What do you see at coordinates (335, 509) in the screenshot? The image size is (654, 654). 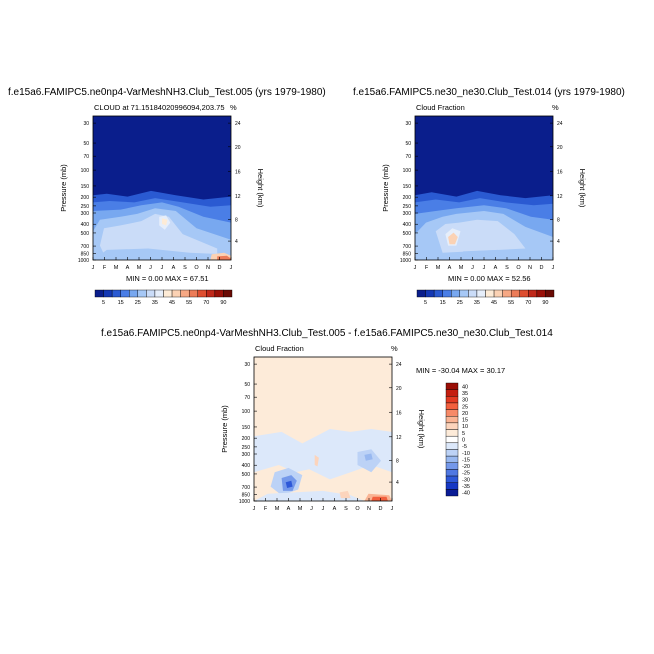 I see `panel3-x-tick-label: A` at bounding box center [335, 509].